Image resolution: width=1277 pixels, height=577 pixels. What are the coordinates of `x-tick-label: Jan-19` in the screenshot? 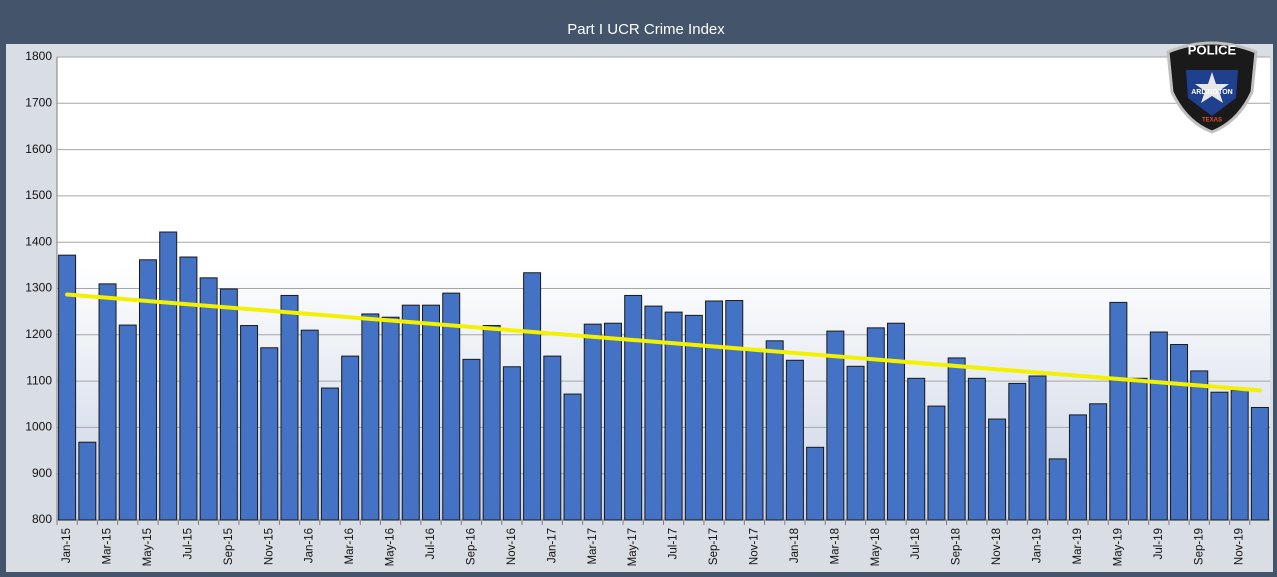 It's located at (1038, 545).